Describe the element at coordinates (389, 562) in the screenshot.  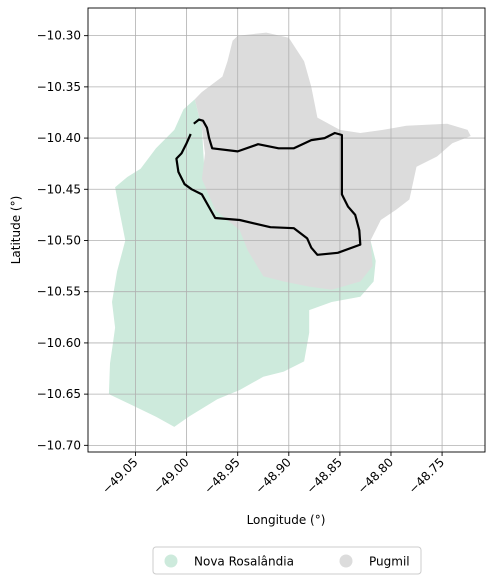
I see `legend-label-pugmil: Pugmil` at that location.